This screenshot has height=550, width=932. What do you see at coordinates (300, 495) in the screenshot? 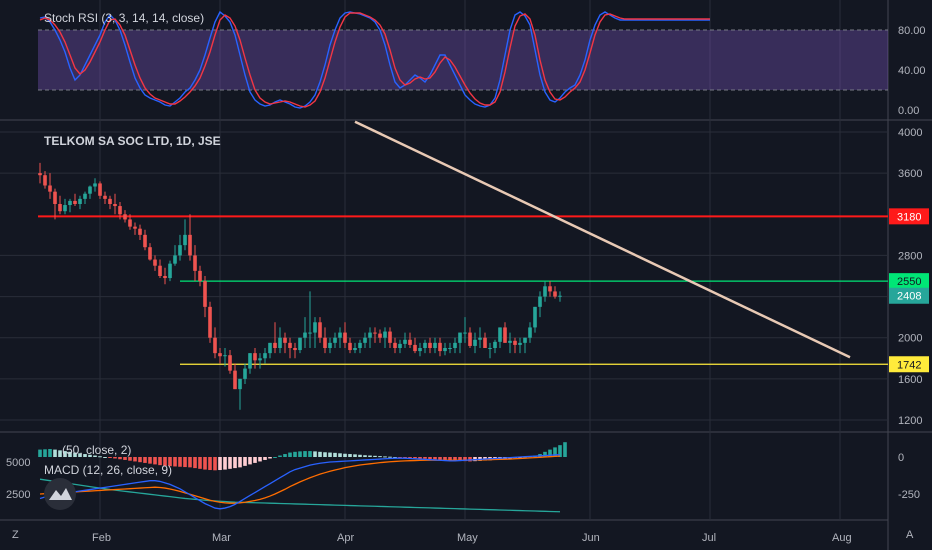
I see `ma-line` at bounding box center [300, 495].